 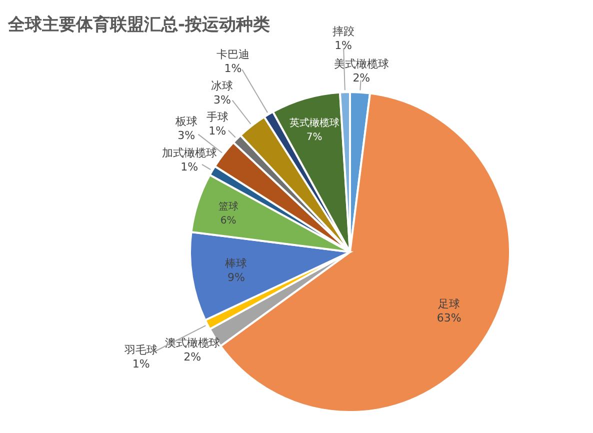 What do you see at coordinates (314, 123) in the screenshot?
I see `slice-label: 英式橄榄球` at bounding box center [314, 123].